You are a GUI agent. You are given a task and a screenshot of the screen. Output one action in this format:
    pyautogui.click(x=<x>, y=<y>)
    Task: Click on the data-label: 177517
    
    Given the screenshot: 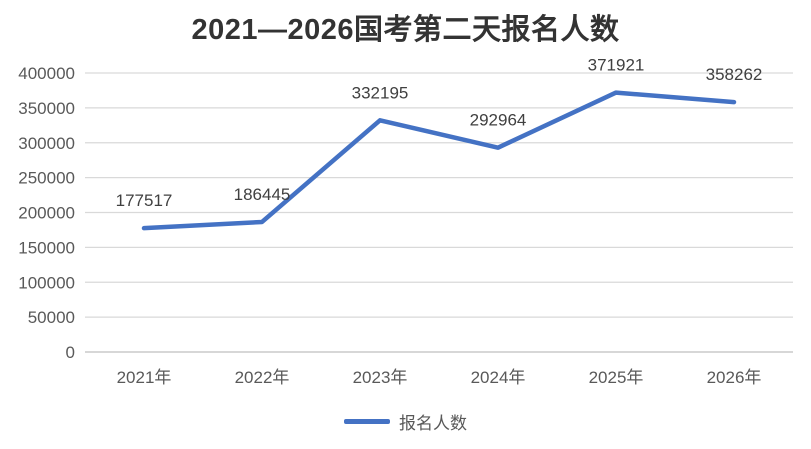 What is the action you would take?
    pyautogui.click(x=144, y=200)
    